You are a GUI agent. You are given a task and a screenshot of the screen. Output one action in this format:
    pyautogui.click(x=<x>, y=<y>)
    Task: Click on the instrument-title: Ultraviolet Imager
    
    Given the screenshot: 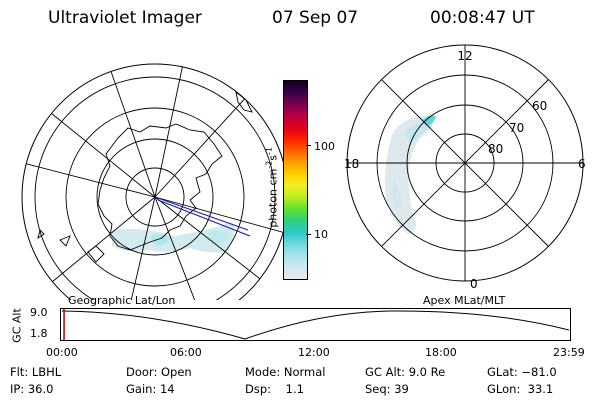 What is the action you would take?
    pyautogui.click(x=125, y=18)
    